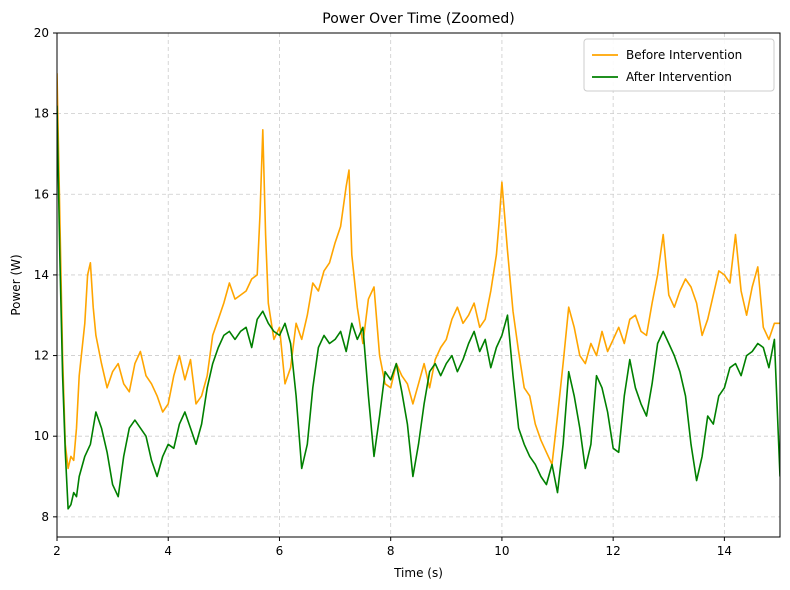 This screenshot has height=590, width=790. I want to click on x-axis-ticks: 2 4 6 8 10 12 14, so click(392, 547).